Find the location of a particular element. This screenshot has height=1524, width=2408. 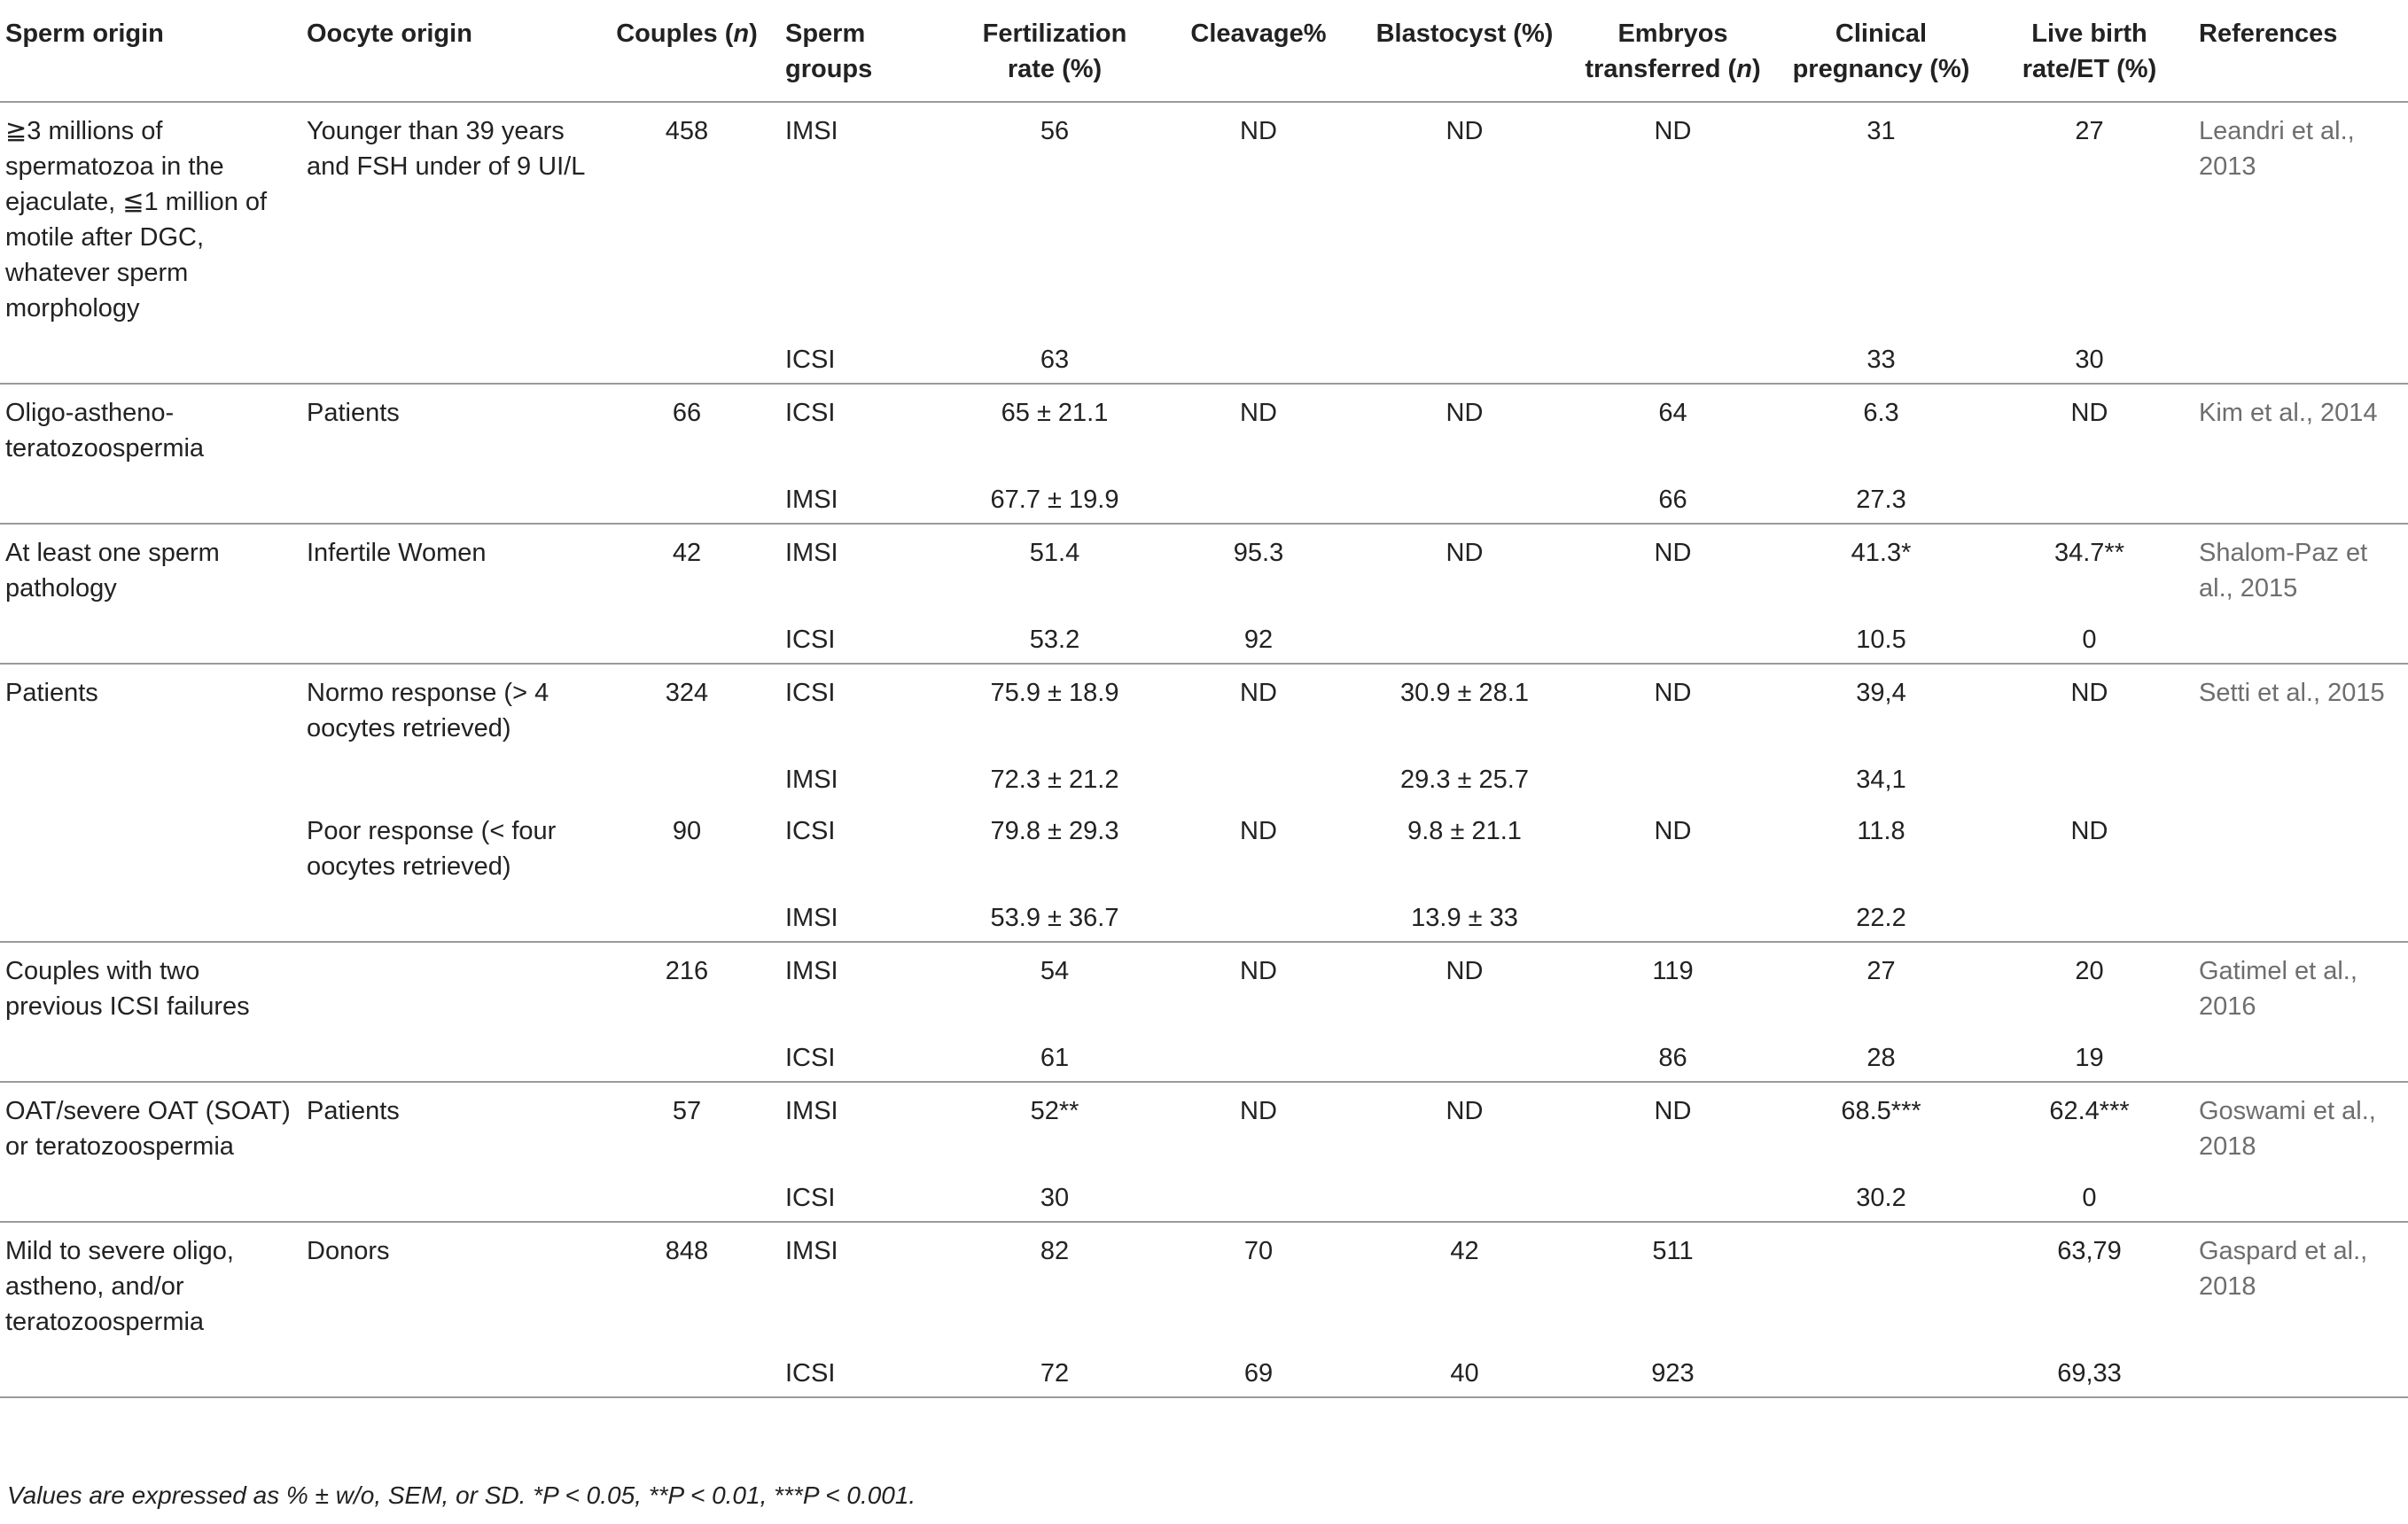

couples-cell: 42 is located at coordinates (687, 553).